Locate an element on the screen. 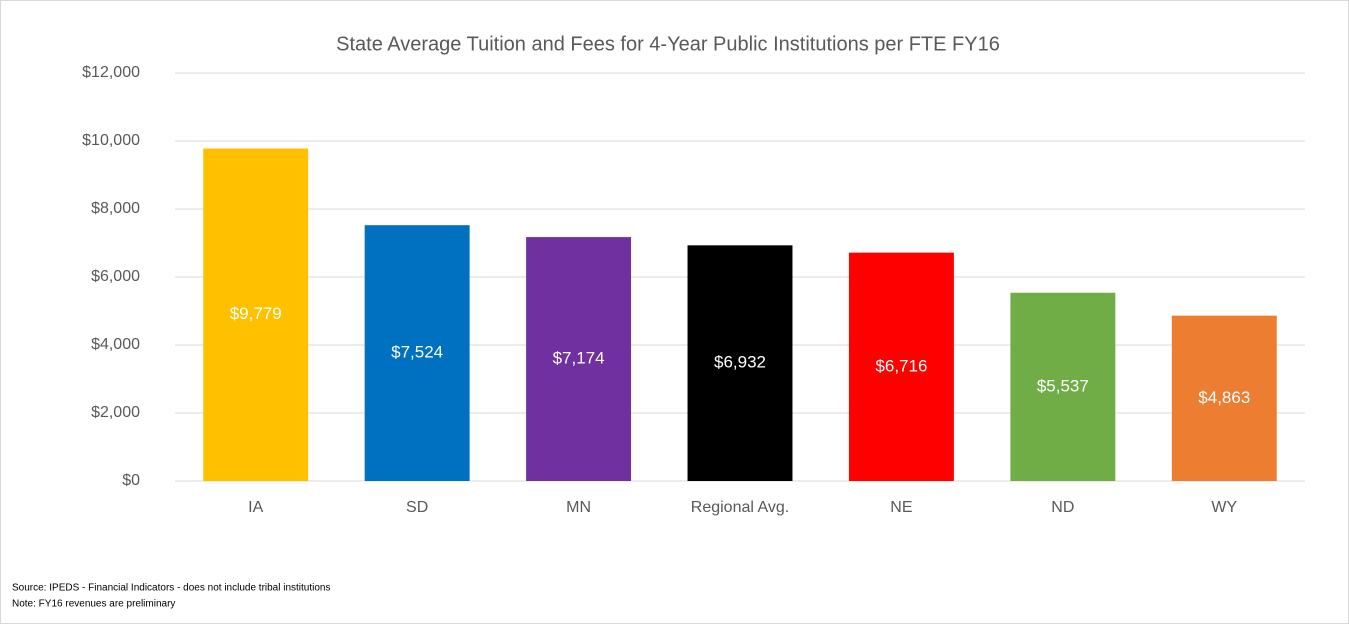  value-label: $9,779 is located at coordinates (256, 313).